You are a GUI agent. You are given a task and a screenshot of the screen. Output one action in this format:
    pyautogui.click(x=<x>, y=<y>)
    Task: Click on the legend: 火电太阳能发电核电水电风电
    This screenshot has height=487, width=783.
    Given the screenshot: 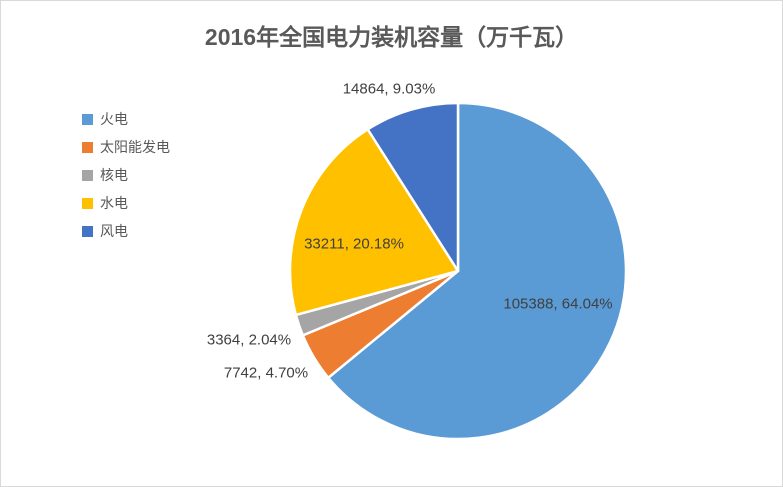 What is the action you would take?
    pyautogui.click(x=126, y=175)
    